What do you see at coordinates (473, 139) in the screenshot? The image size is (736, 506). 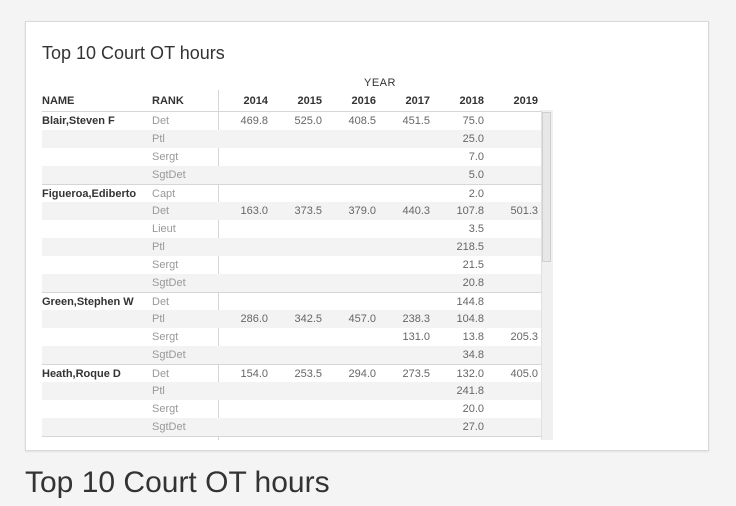 I see `ot-hours-cell-2018: 25.0` at bounding box center [473, 139].